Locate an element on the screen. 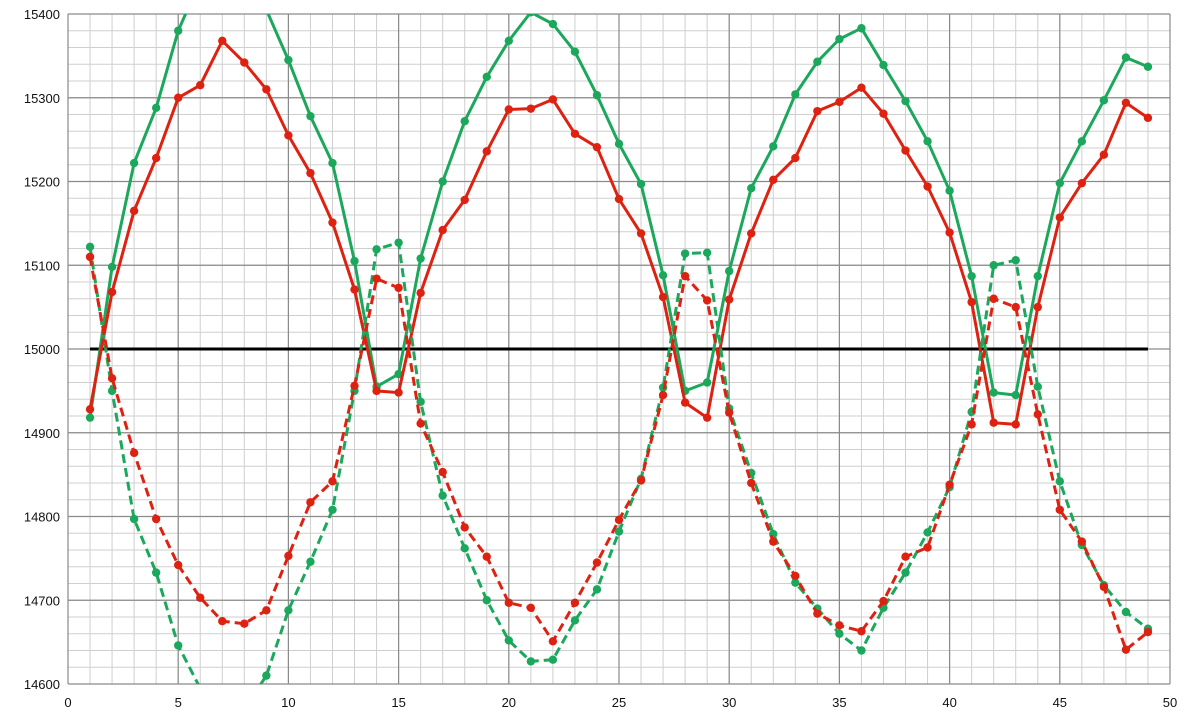  y-tick-label: 15100 is located at coordinates (42, 265).